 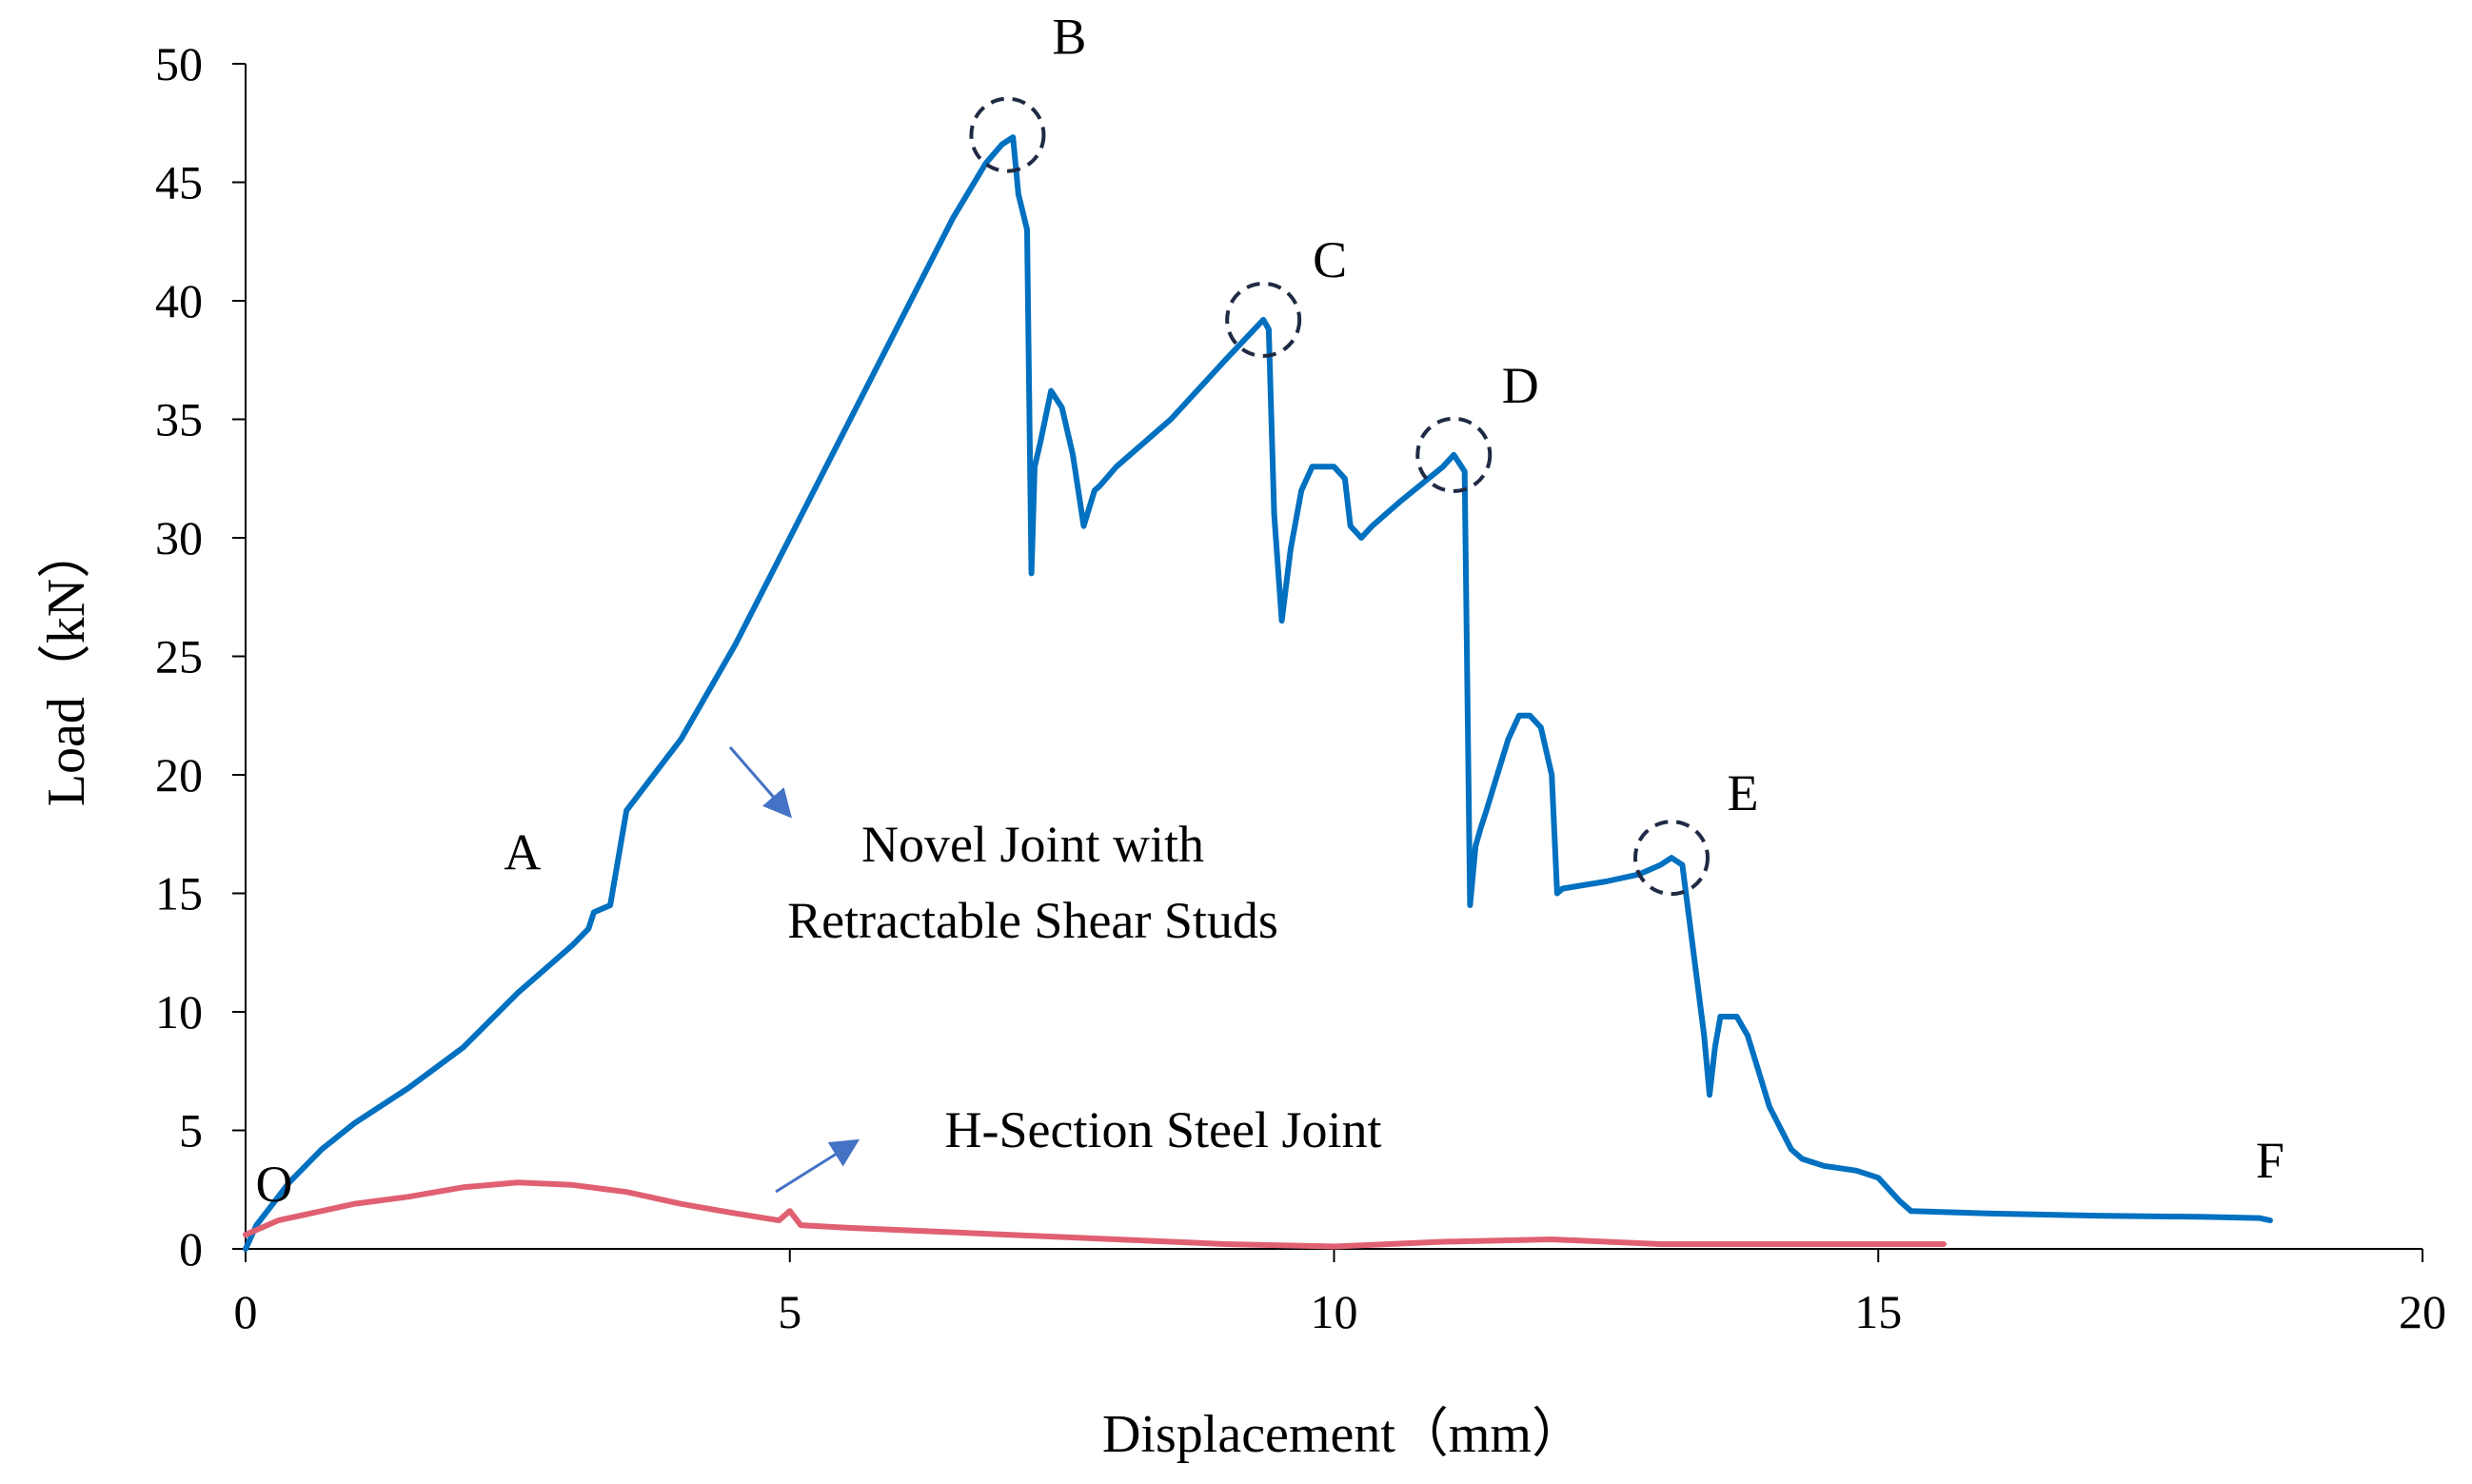 What do you see at coordinates (818, 1166) in the screenshot?
I see `arrow-h-section-joint` at bounding box center [818, 1166].